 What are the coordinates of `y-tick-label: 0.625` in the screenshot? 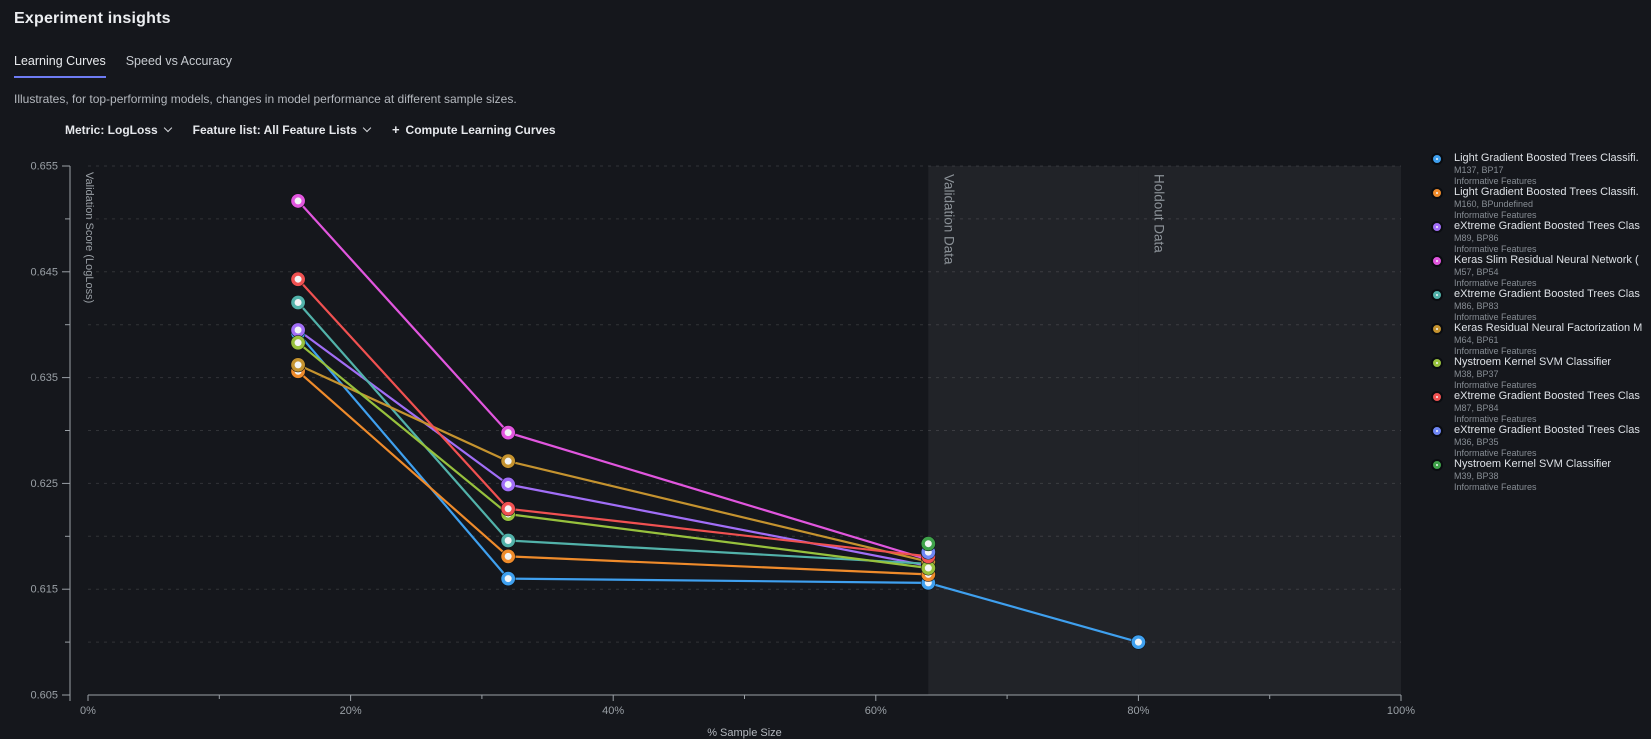 It's located at (44, 484).